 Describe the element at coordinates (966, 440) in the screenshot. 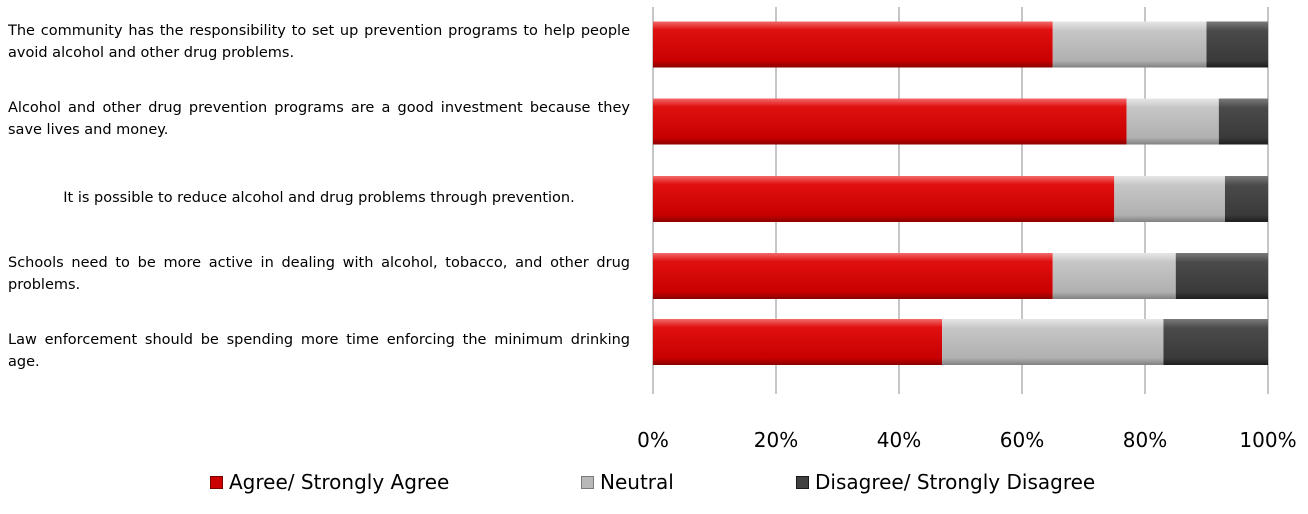

I see `x-axis-ticks: 0% 20% 40% 60% 80% 100%` at that location.